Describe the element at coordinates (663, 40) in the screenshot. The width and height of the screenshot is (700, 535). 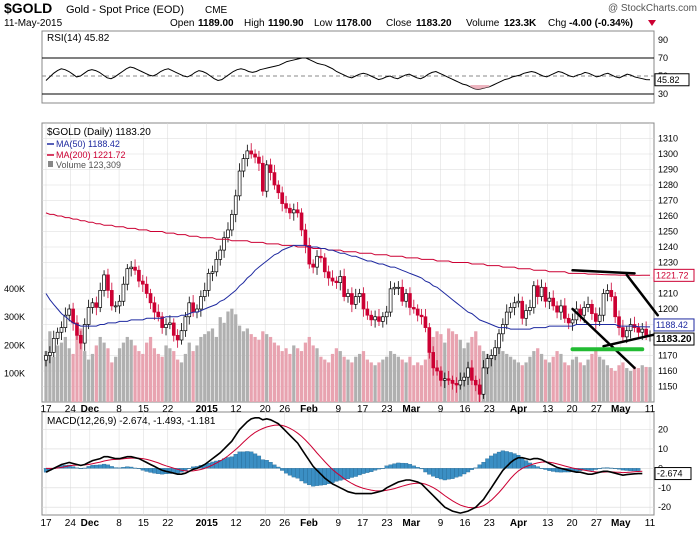
I see `rsi-tick-label: 90` at that location.